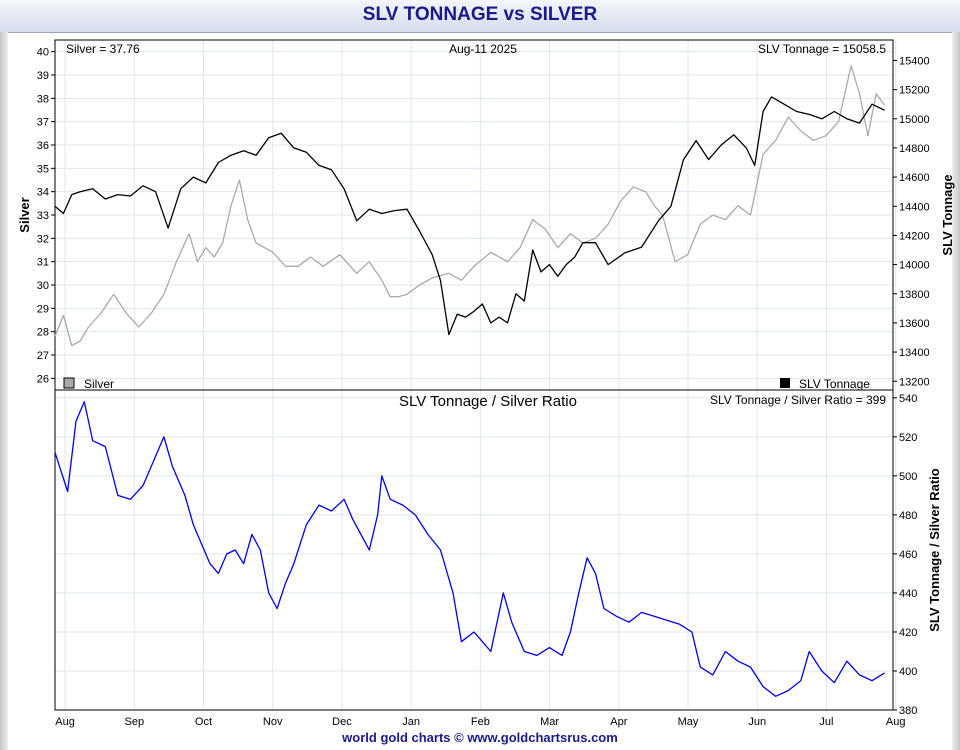 This screenshot has height=750, width=960. Describe the element at coordinates (43, 99) in the screenshot. I see `silver-tick-label: 38` at that location.